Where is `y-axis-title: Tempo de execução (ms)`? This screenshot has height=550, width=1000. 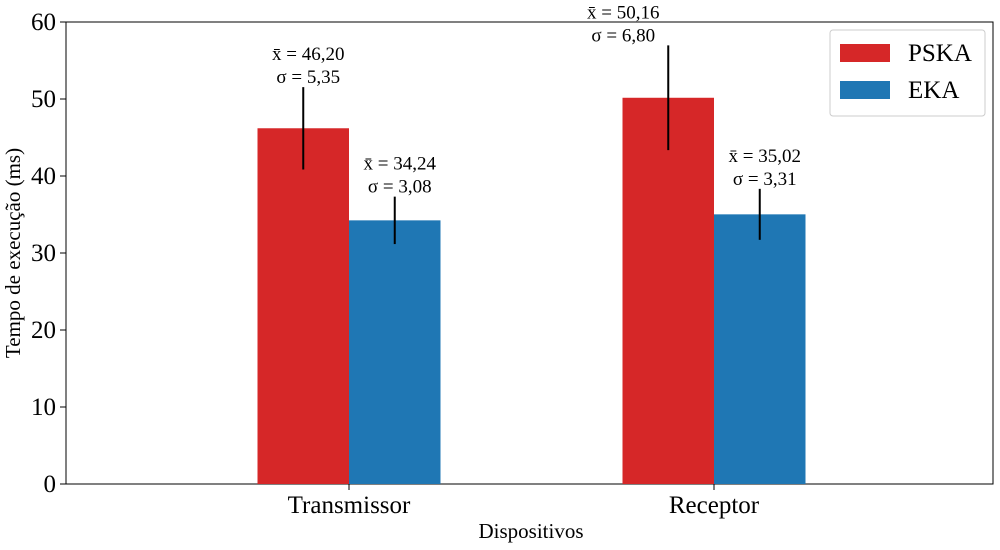
y-axis-title: Tempo de execução (ms) is located at coordinates (13, 253).